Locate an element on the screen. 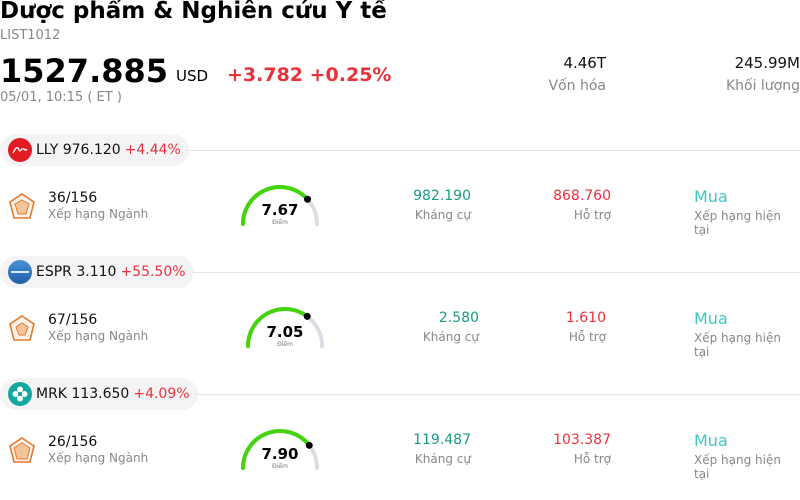  score-gauge: 7.05 Điểm is located at coordinates (288, 325).